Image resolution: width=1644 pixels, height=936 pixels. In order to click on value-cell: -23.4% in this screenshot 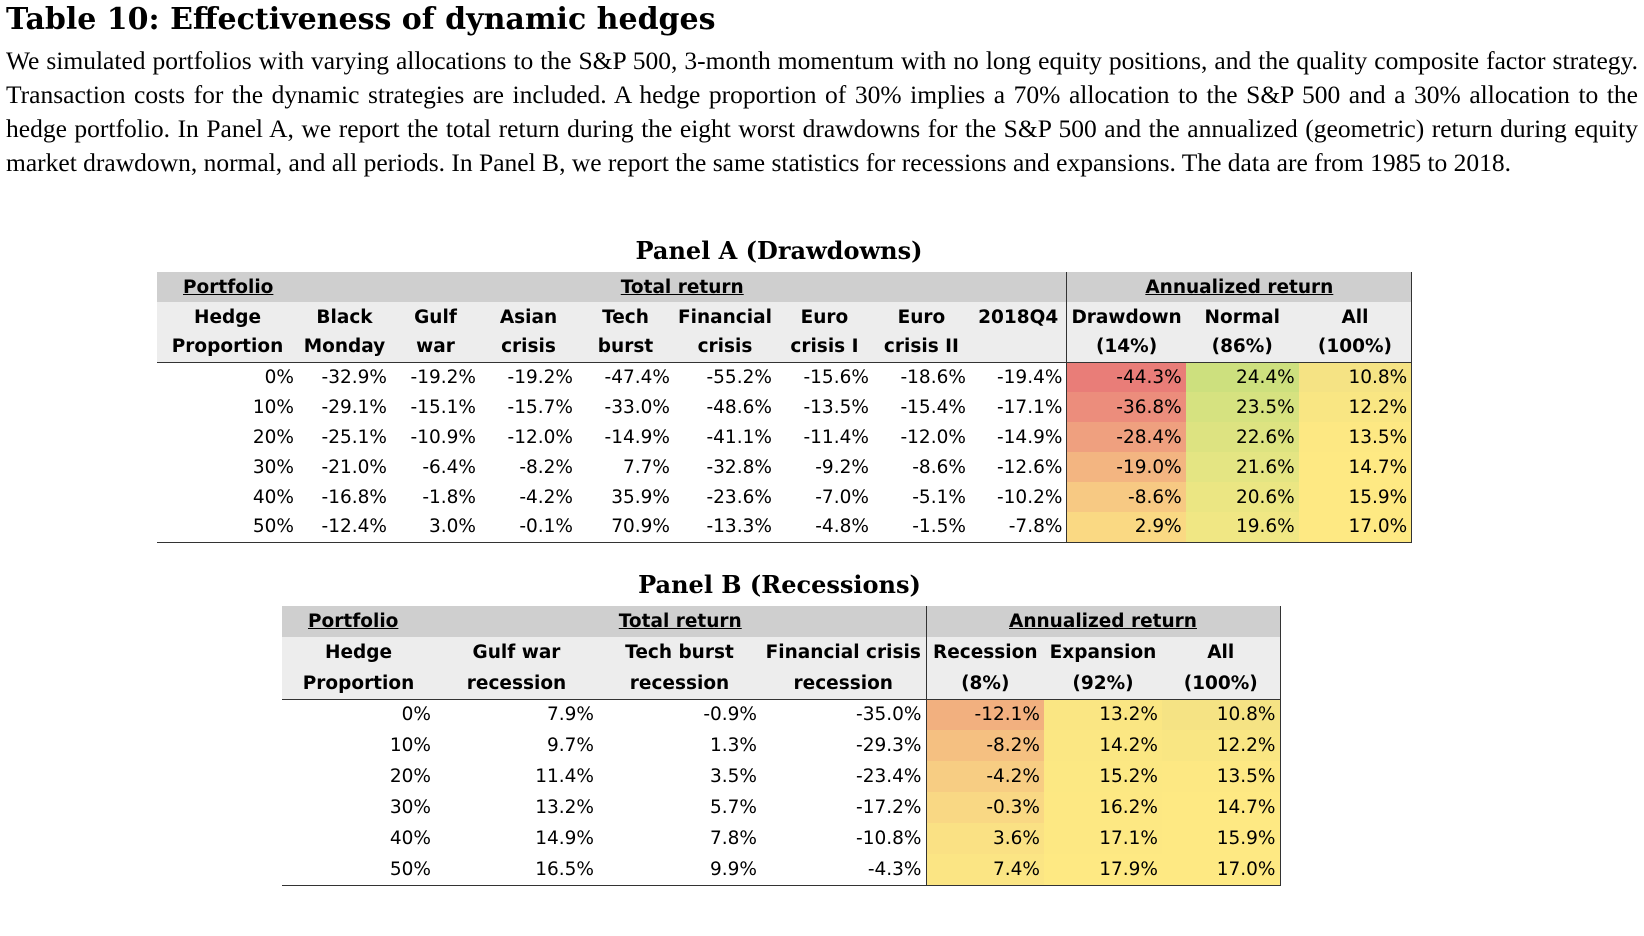, I will do `click(844, 776)`.